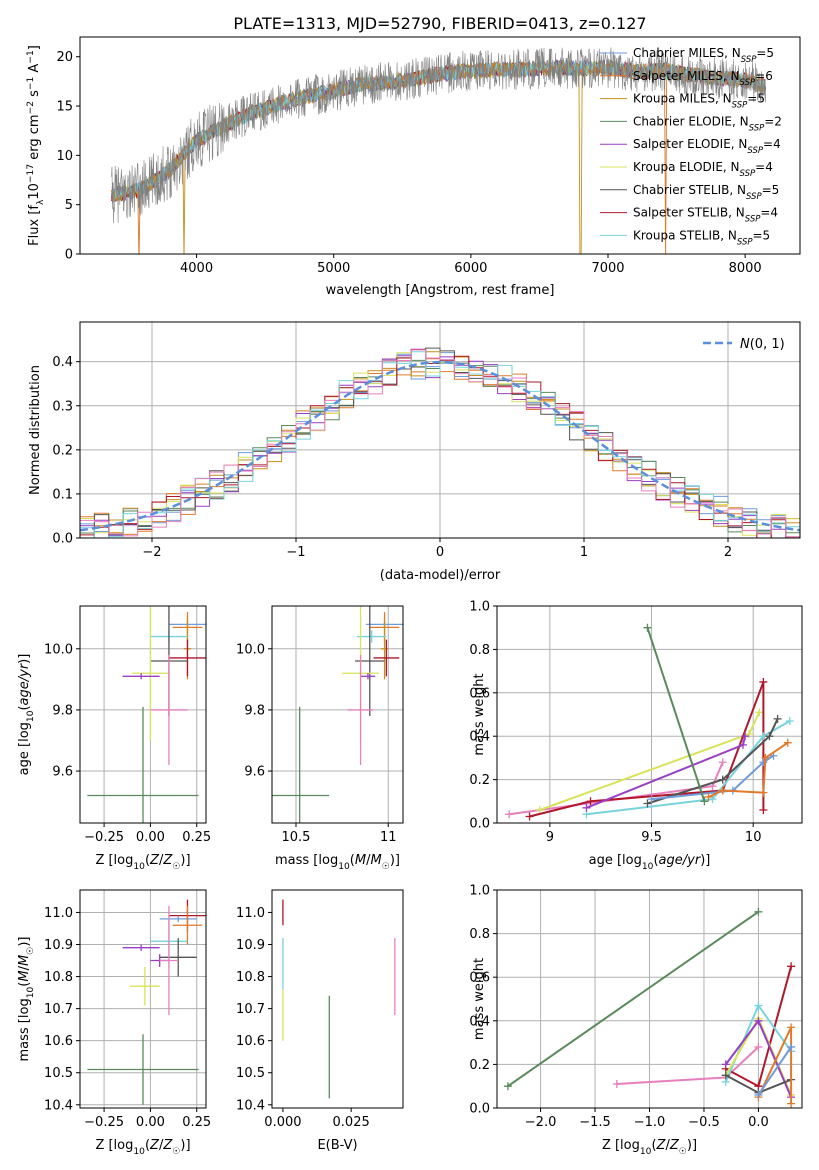 This screenshot has height=1170, width=819. I want to click on y-tick-label: 10.8, so click(58, 977).